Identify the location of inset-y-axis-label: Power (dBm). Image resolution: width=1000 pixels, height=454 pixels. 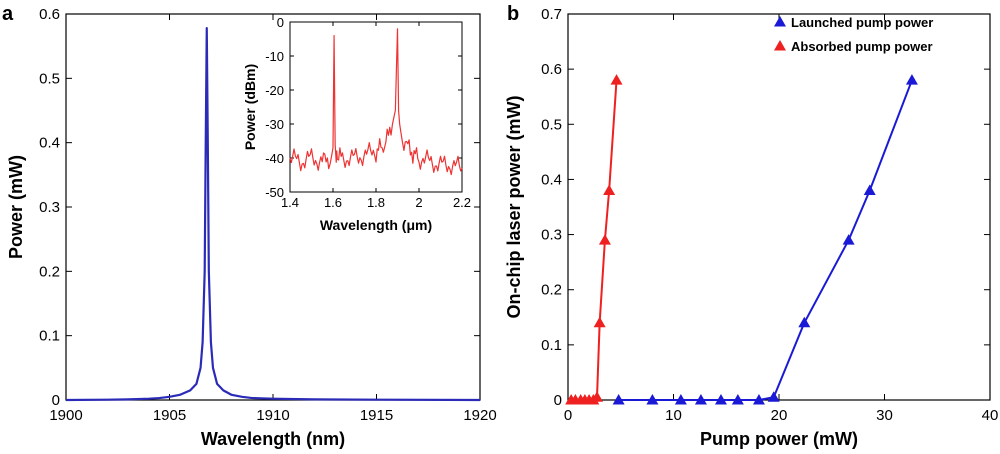
(250, 107).